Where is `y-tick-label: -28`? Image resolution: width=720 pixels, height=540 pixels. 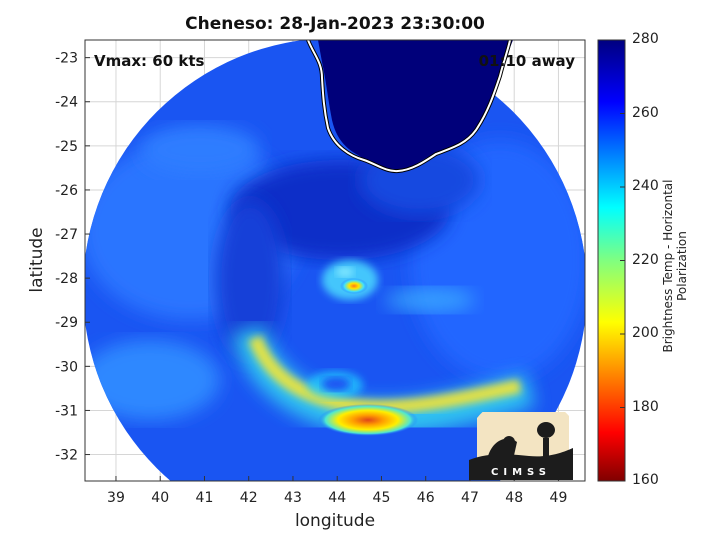 y-tick-label: -28 is located at coordinates (66, 279).